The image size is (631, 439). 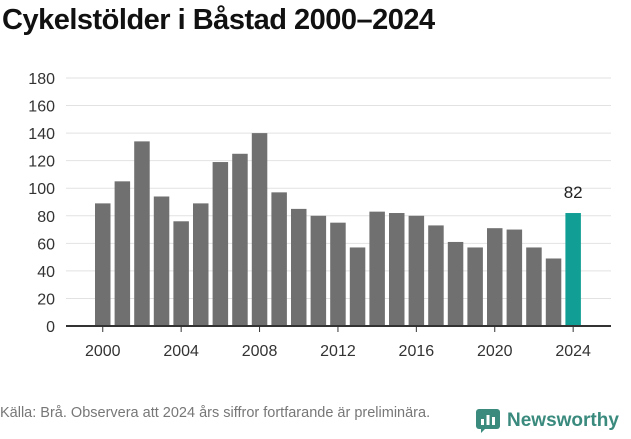 What do you see at coordinates (338, 351) in the screenshot?
I see `x-tick-label: 2012` at bounding box center [338, 351].